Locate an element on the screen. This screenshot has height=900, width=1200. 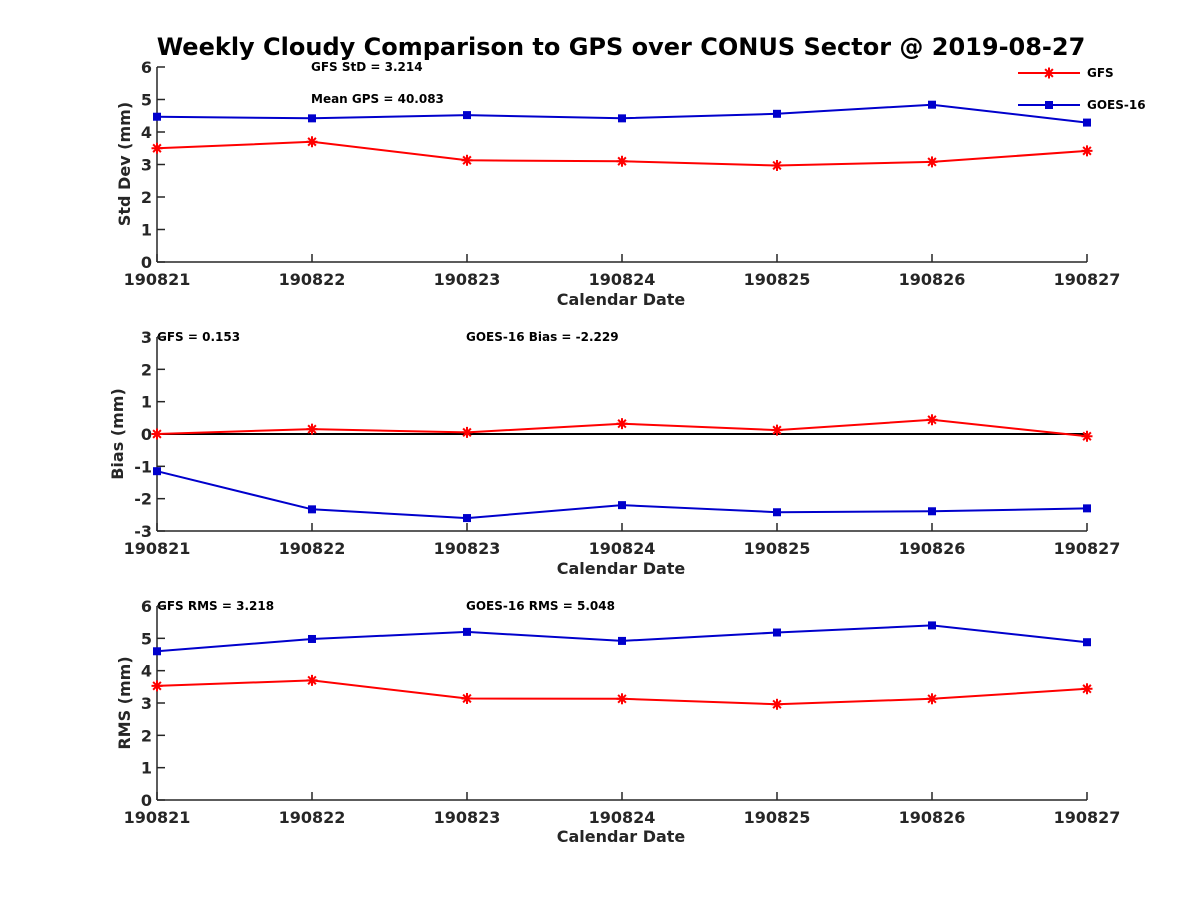
annotation-goes16-bias: GOES-16 Bias = -2.229 is located at coordinates (542, 337).